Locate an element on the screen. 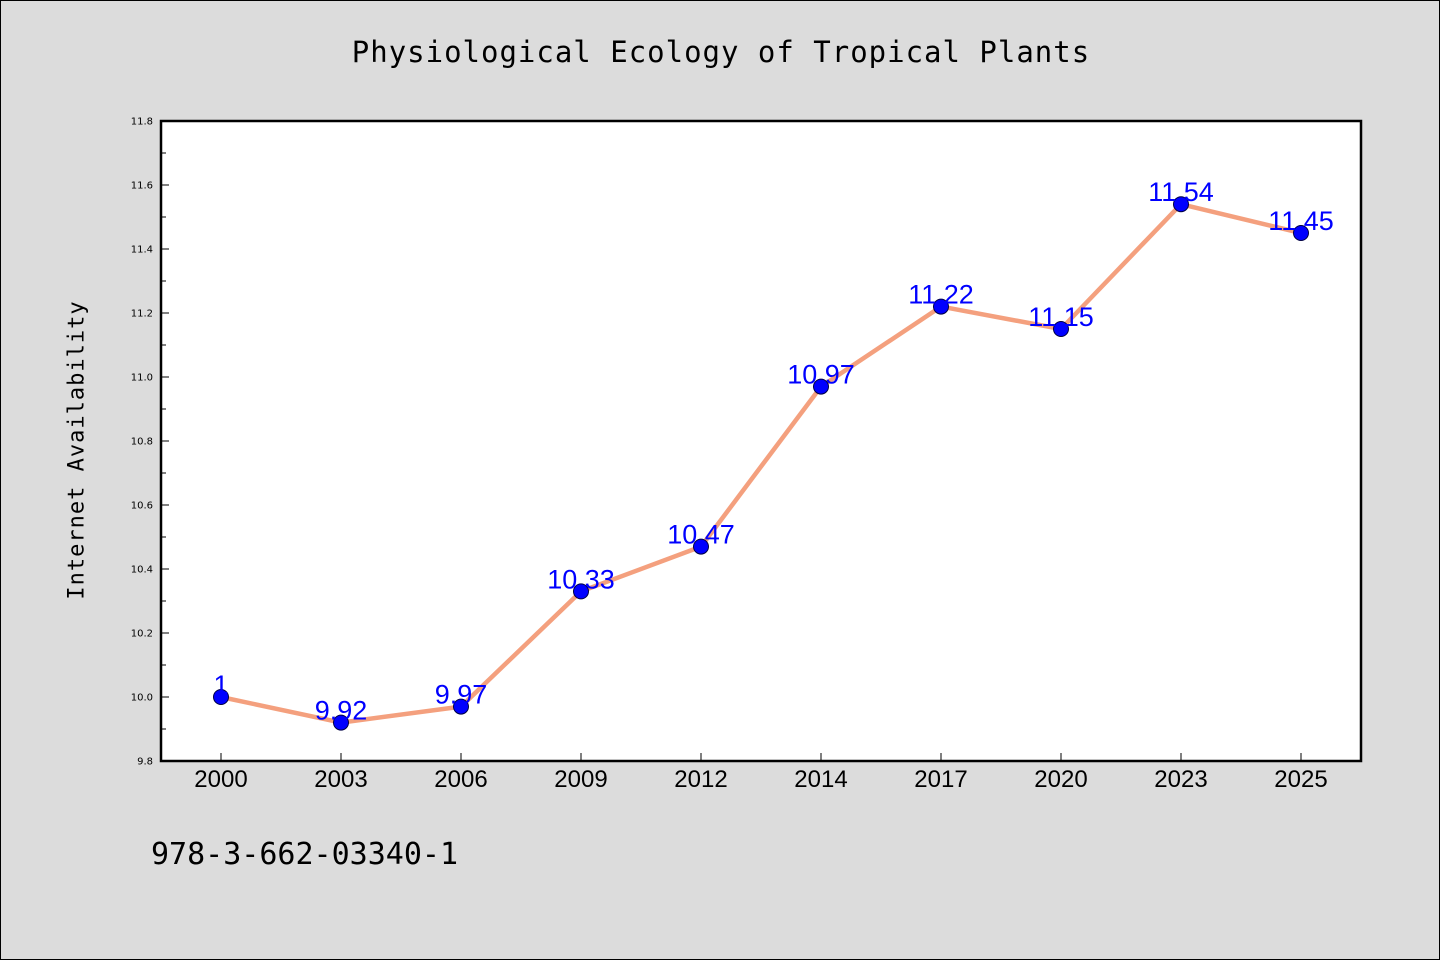 This screenshot has height=960, width=1440. data-label: 11.45 is located at coordinates (1301, 221).